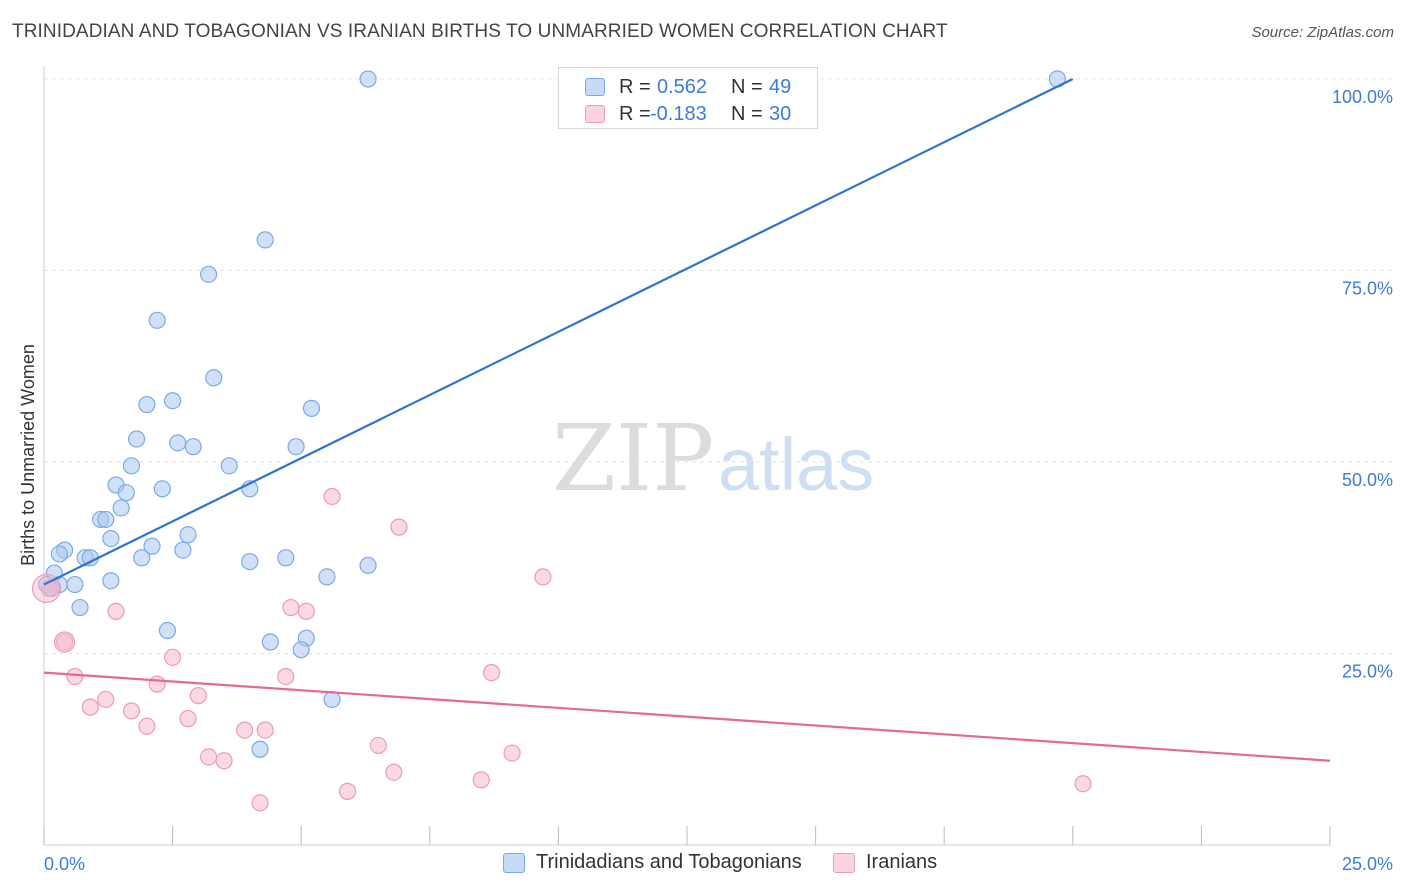 This screenshot has height=892, width=1406. What do you see at coordinates (669, 862) in the screenshot?
I see `legend-label: Trinidadians and Tobagonians` at bounding box center [669, 862].